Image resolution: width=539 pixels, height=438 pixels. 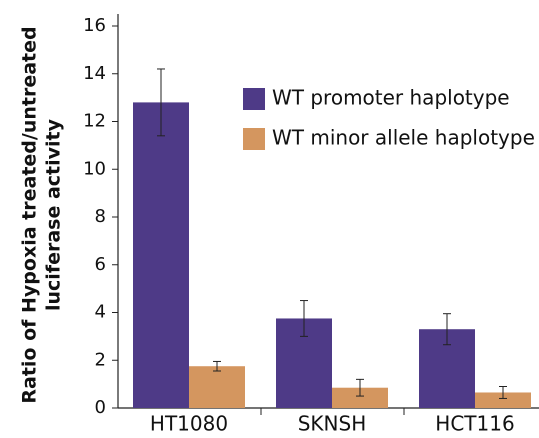 What do you see at coordinates (100, 264) in the screenshot?
I see `y-tick-label: 6` at bounding box center [100, 264].